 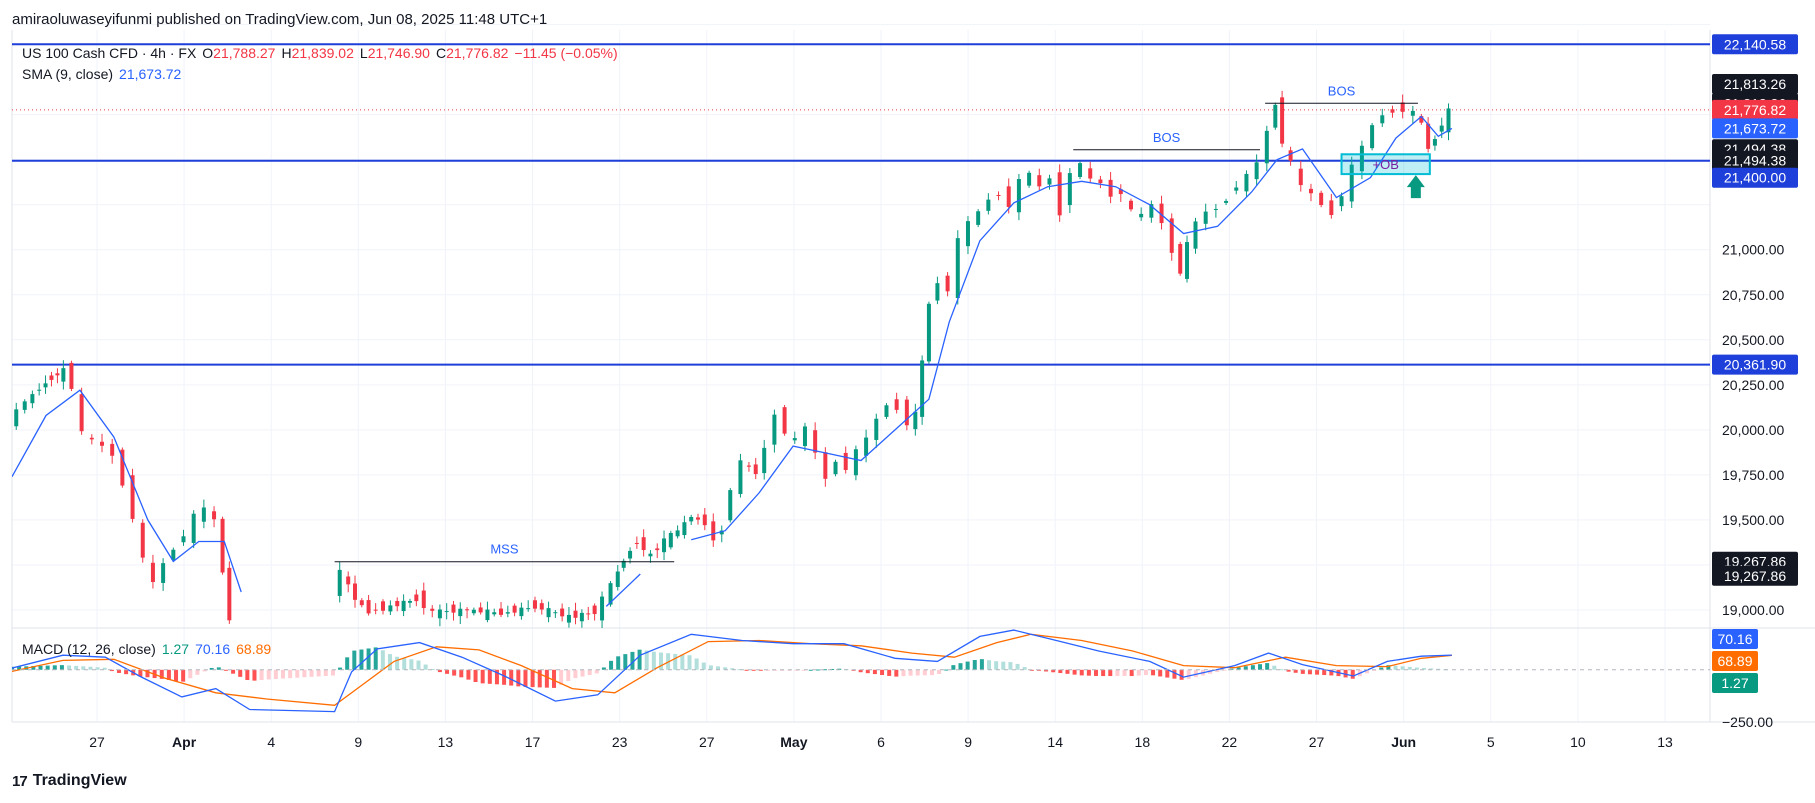 I want to click on order-block-zone, so click(x=1385, y=164).